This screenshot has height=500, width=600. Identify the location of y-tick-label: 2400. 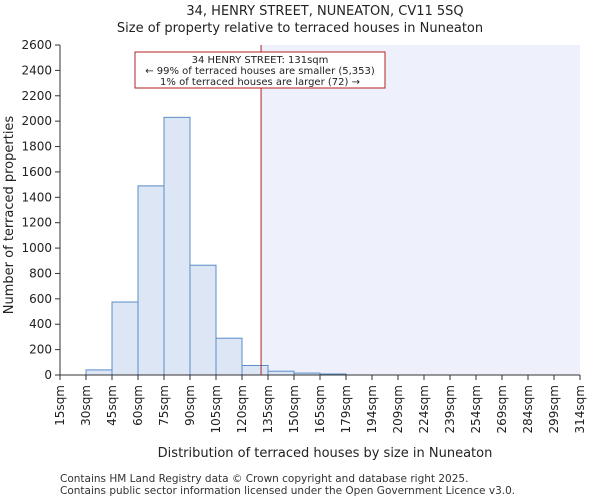
(36, 70).